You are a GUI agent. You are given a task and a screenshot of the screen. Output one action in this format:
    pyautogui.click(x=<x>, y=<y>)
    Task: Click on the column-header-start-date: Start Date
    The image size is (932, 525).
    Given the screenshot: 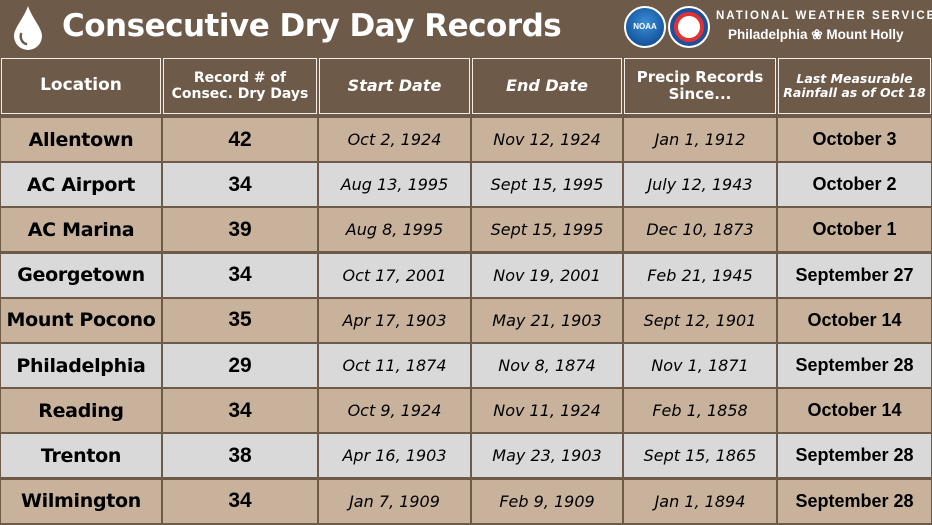 What is the action you would take?
    pyautogui.click(x=394, y=86)
    